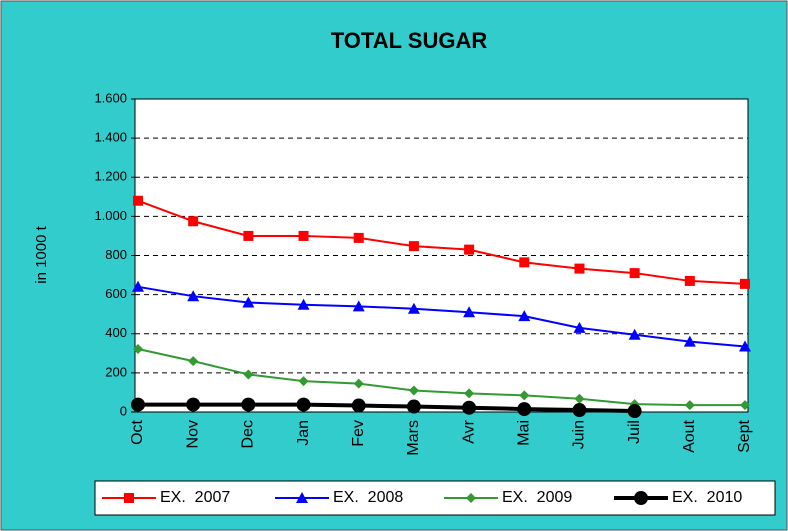 This screenshot has width=788, height=531. What do you see at coordinates (303, 433) in the screenshot?
I see `x-tick-label: Jan` at bounding box center [303, 433].